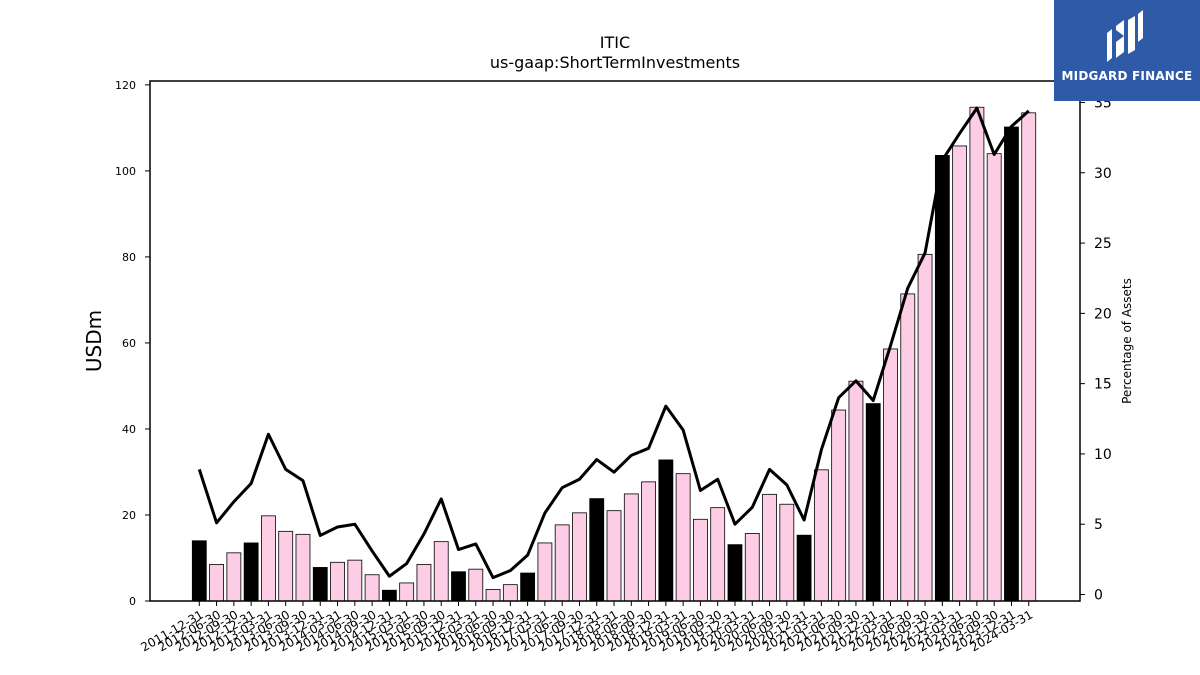 The image size is (1200, 675). I want to click on logo-text: MIDGARD FINANCE, so click(1127, 76).